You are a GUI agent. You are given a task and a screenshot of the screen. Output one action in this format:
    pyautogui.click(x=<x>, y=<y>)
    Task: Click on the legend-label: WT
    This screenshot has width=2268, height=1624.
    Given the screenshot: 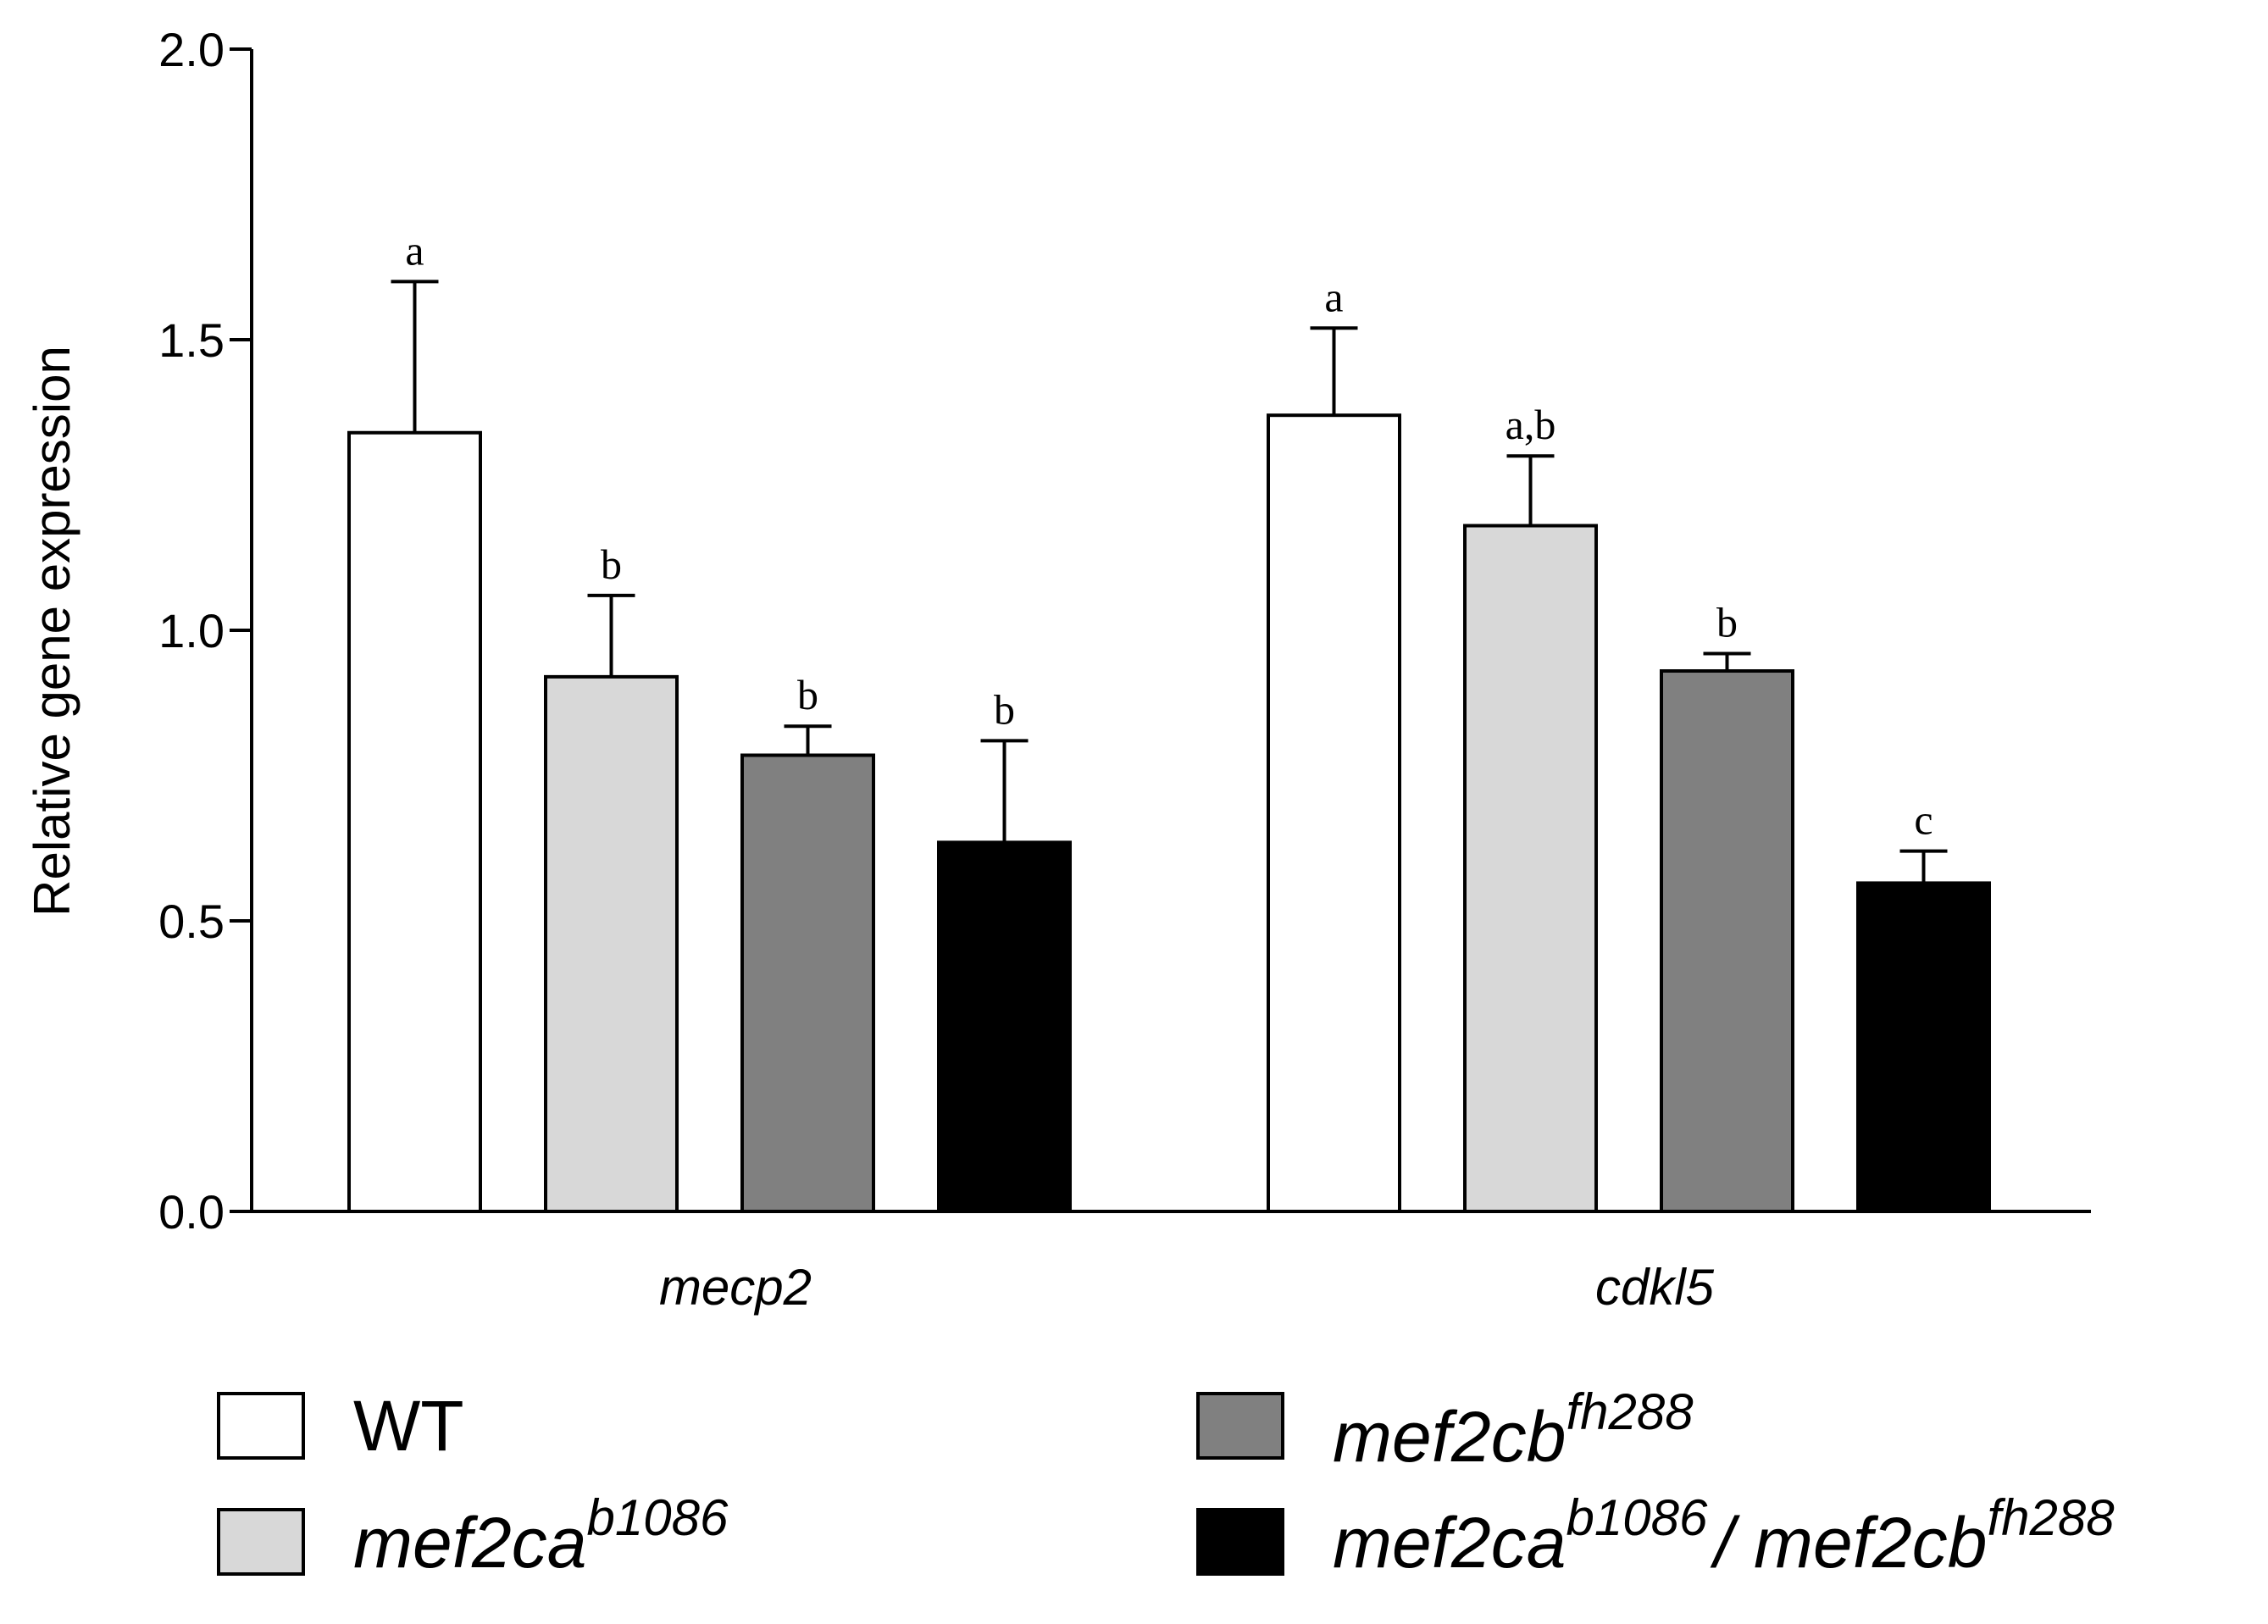 What is the action you would take?
    pyautogui.click(x=408, y=1426)
    